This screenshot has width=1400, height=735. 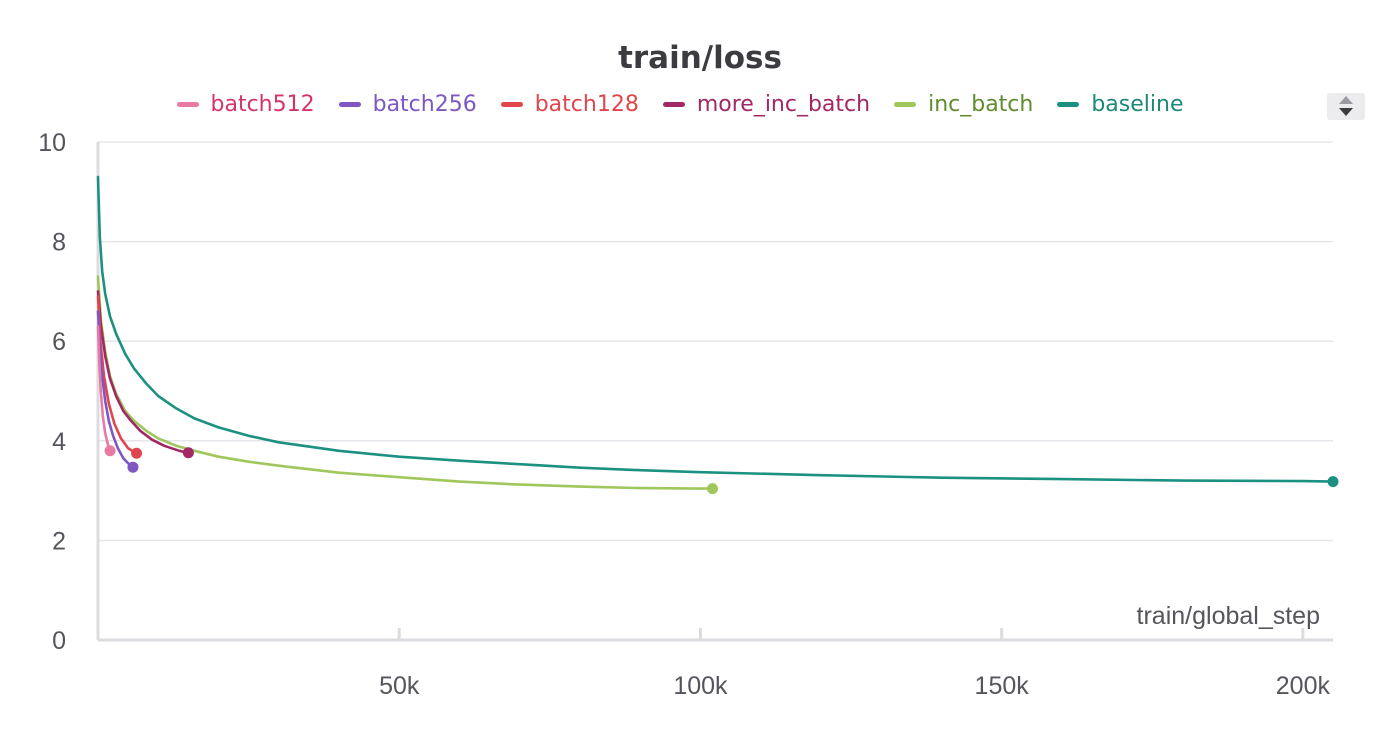 What do you see at coordinates (115, 389) in the screenshot?
I see `series-line-batch256` at bounding box center [115, 389].